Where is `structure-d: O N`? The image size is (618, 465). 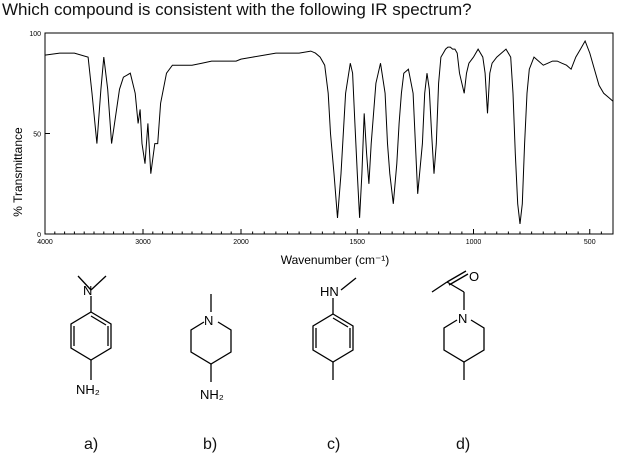
structure-d: O N is located at coordinates (458, 324).